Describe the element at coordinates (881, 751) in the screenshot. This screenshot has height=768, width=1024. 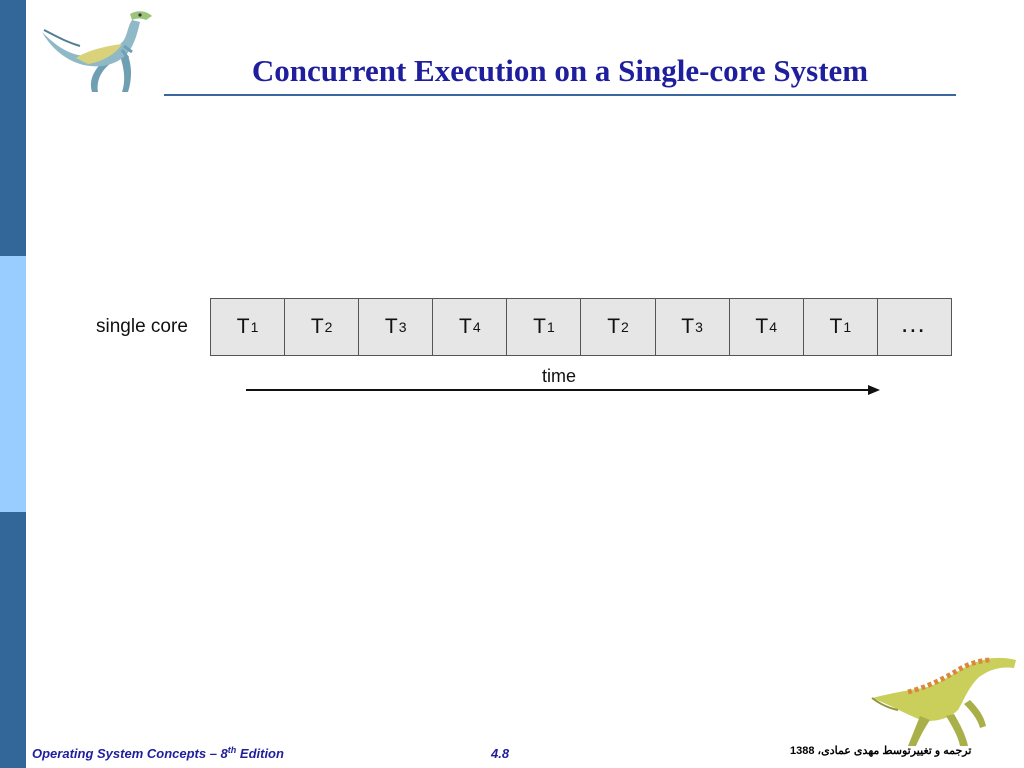
I see `translator-credit: ترجمه و تغییرتوسط مهدی عمادی، 1388` at that location.